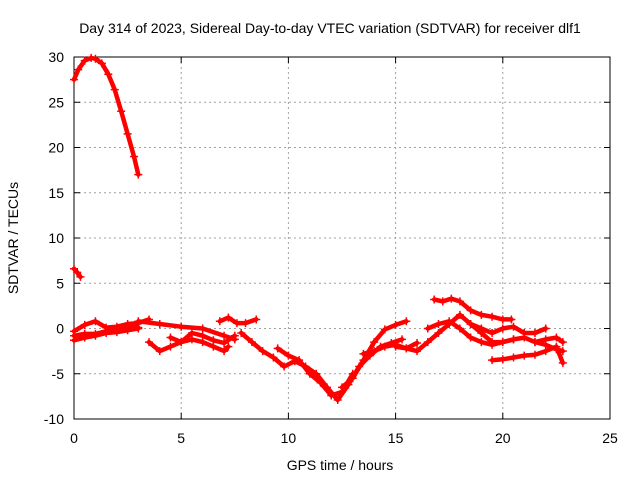  I want to click on series-arc-f, so click(202, 338).